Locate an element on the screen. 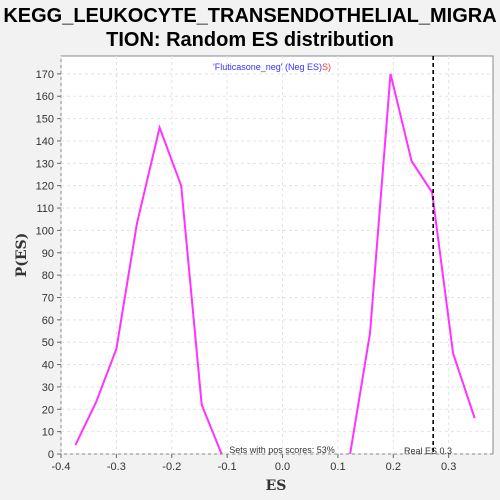 The width and height of the screenshot is (500, 500). y-tick-label: 120 is located at coordinates (45, 187).